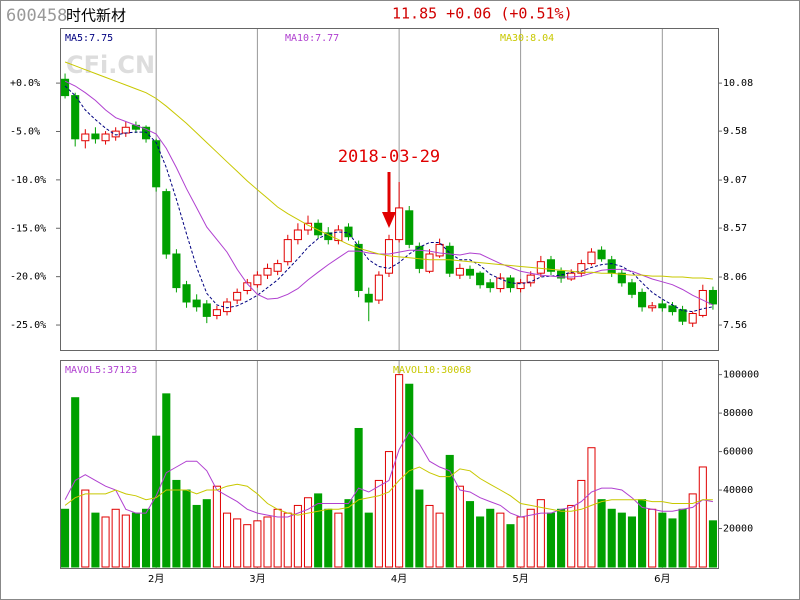  I want to click on legend-entry: MAVOL10:30068, so click(432, 370).